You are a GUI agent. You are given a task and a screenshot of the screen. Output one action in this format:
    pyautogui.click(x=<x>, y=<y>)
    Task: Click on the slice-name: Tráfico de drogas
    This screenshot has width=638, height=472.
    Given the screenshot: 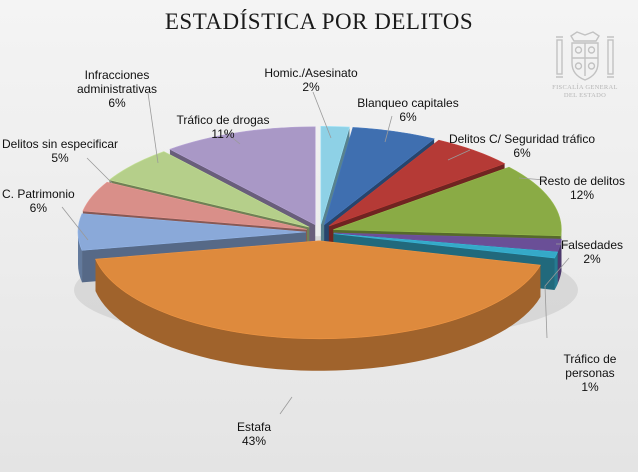 What is the action you would take?
    pyautogui.click(x=223, y=120)
    